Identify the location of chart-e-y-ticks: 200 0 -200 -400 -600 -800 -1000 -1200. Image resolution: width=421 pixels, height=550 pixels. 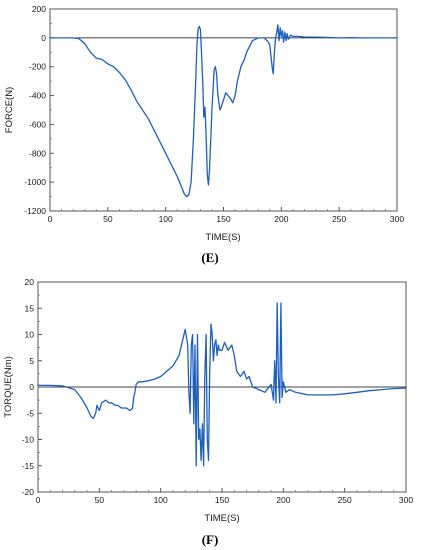
(39, 110).